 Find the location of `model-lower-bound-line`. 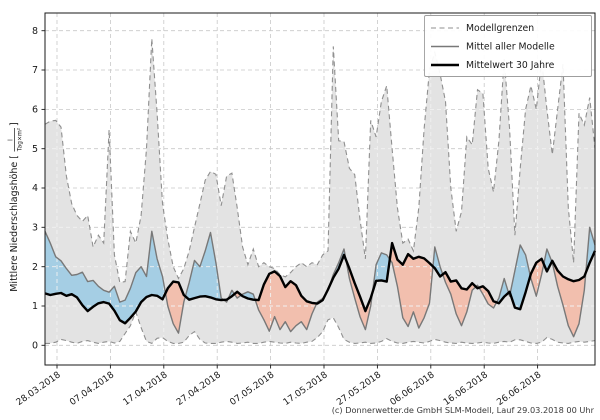

model-lower-bound-line is located at coordinates (320, 327).